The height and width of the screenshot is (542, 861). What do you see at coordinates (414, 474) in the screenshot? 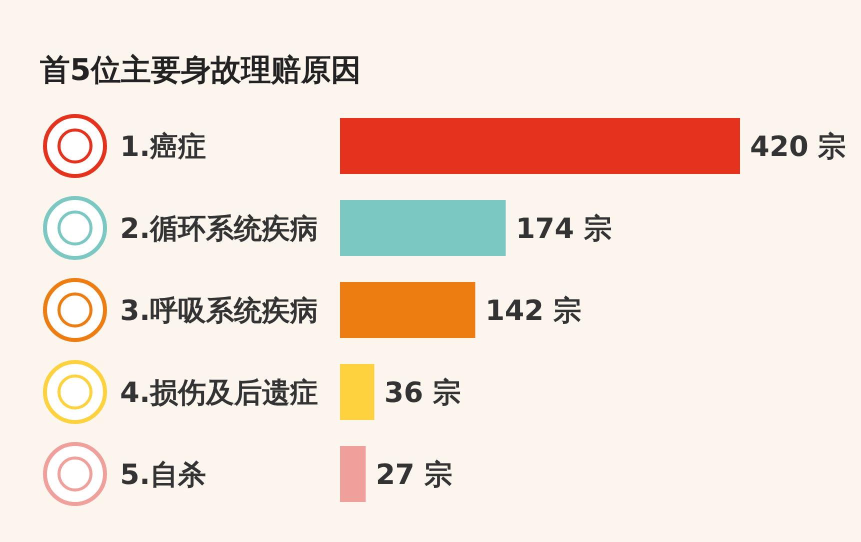
I see `value-label: 27 宗` at bounding box center [414, 474].